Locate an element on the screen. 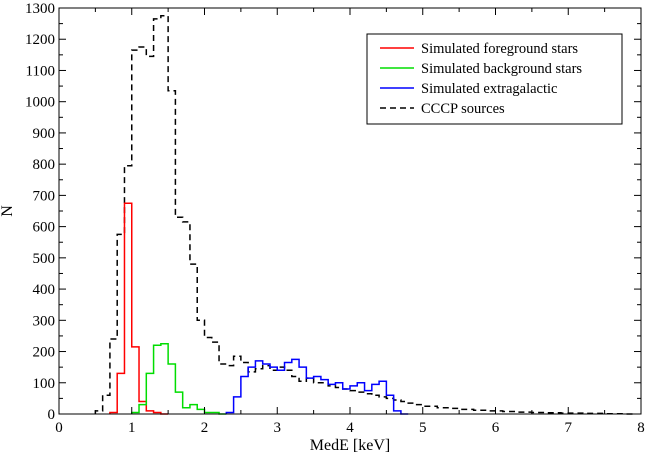  x-tick-label: 3 is located at coordinates (278, 428).